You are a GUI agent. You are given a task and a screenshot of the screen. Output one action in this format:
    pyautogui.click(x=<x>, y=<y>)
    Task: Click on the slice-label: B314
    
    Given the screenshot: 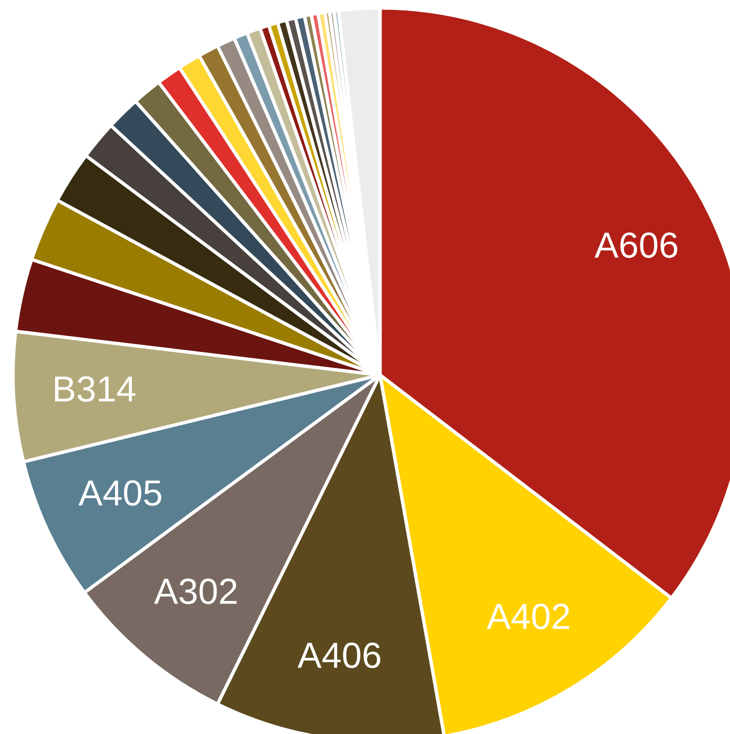 What is the action you would take?
    pyautogui.click(x=95, y=389)
    